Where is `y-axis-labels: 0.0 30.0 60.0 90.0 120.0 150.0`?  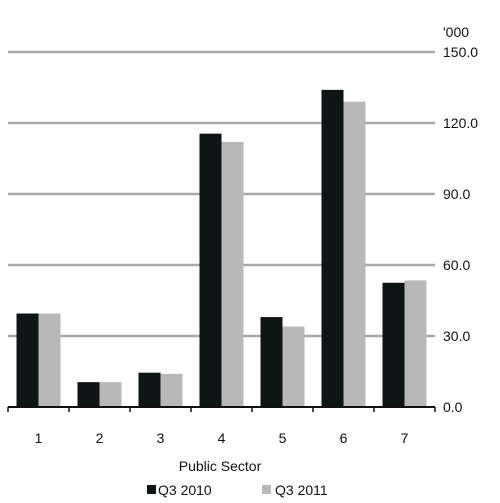 y-axis-labels: 0.0 30.0 60.0 90.0 120.0 150.0 is located at coordinates (460, 229).